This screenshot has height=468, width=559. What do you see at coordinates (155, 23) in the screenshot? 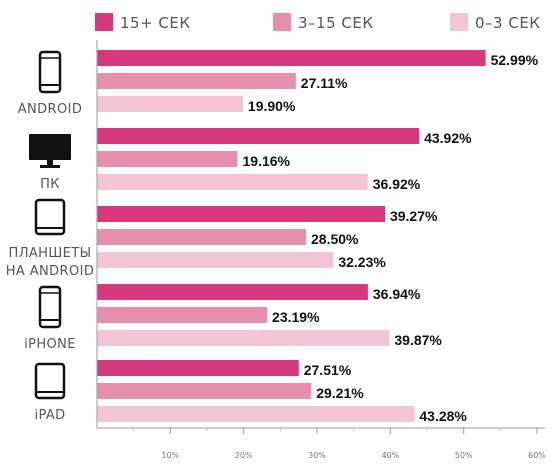
I see `legend-label: 15+ СЕК` at bounding box center [155, 23].